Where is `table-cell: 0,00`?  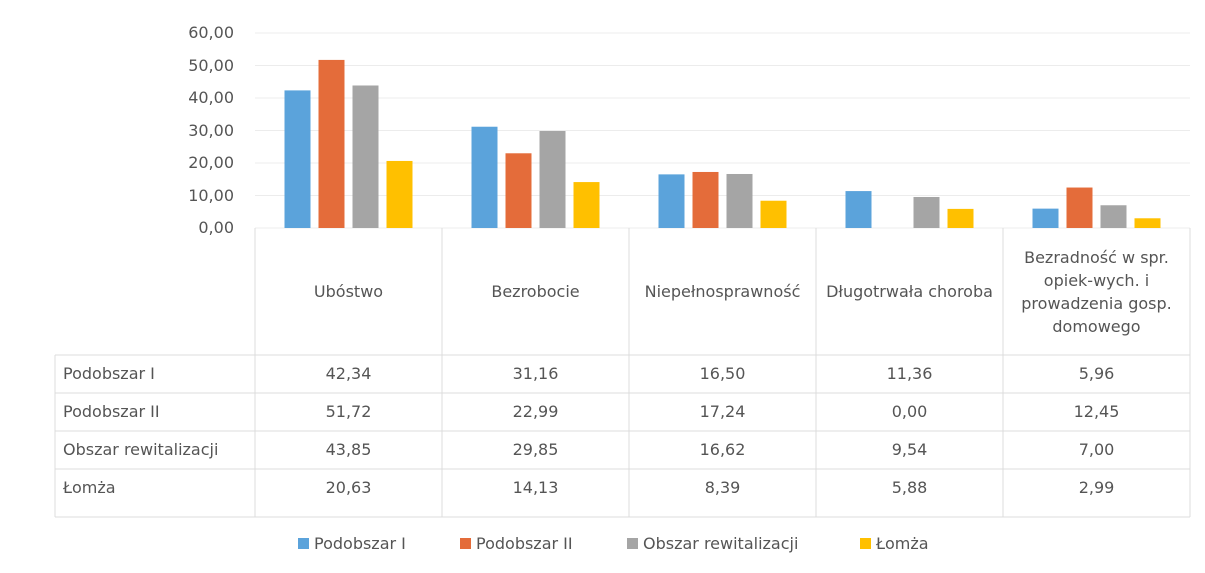
table-cell: 0,00 is located at coordinates (909, 411).